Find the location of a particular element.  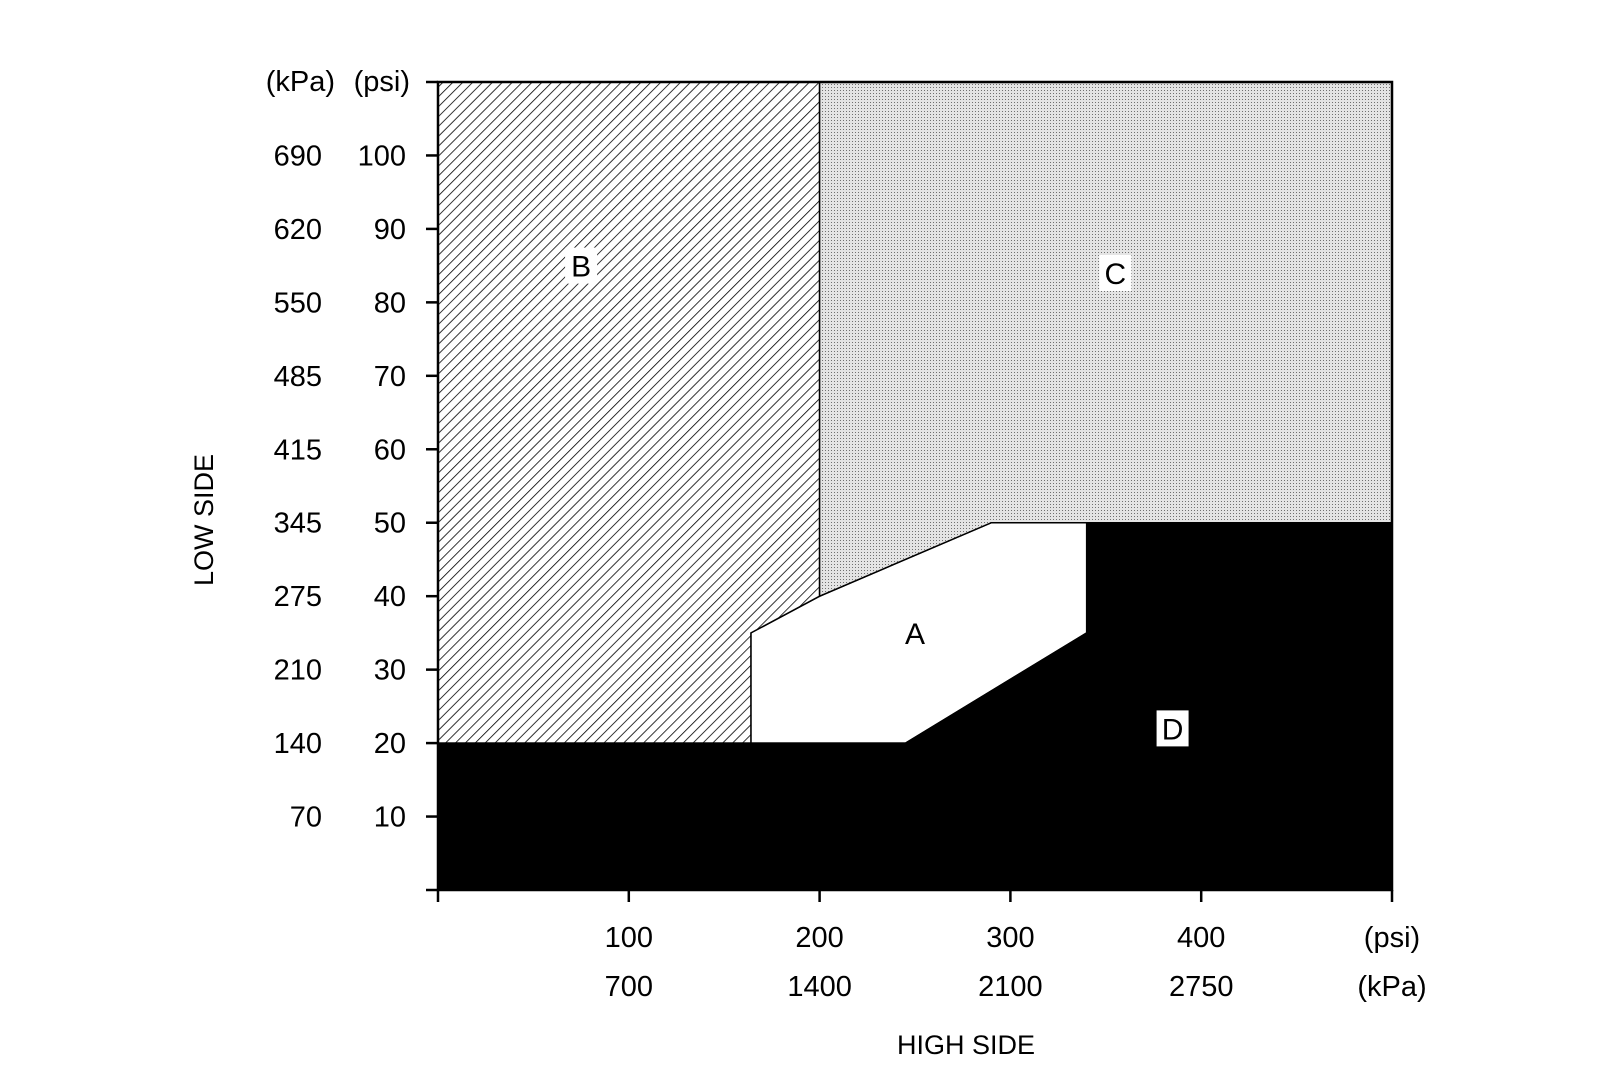

x-tick-label-psi: 100 is located at coordinates (629, 938).